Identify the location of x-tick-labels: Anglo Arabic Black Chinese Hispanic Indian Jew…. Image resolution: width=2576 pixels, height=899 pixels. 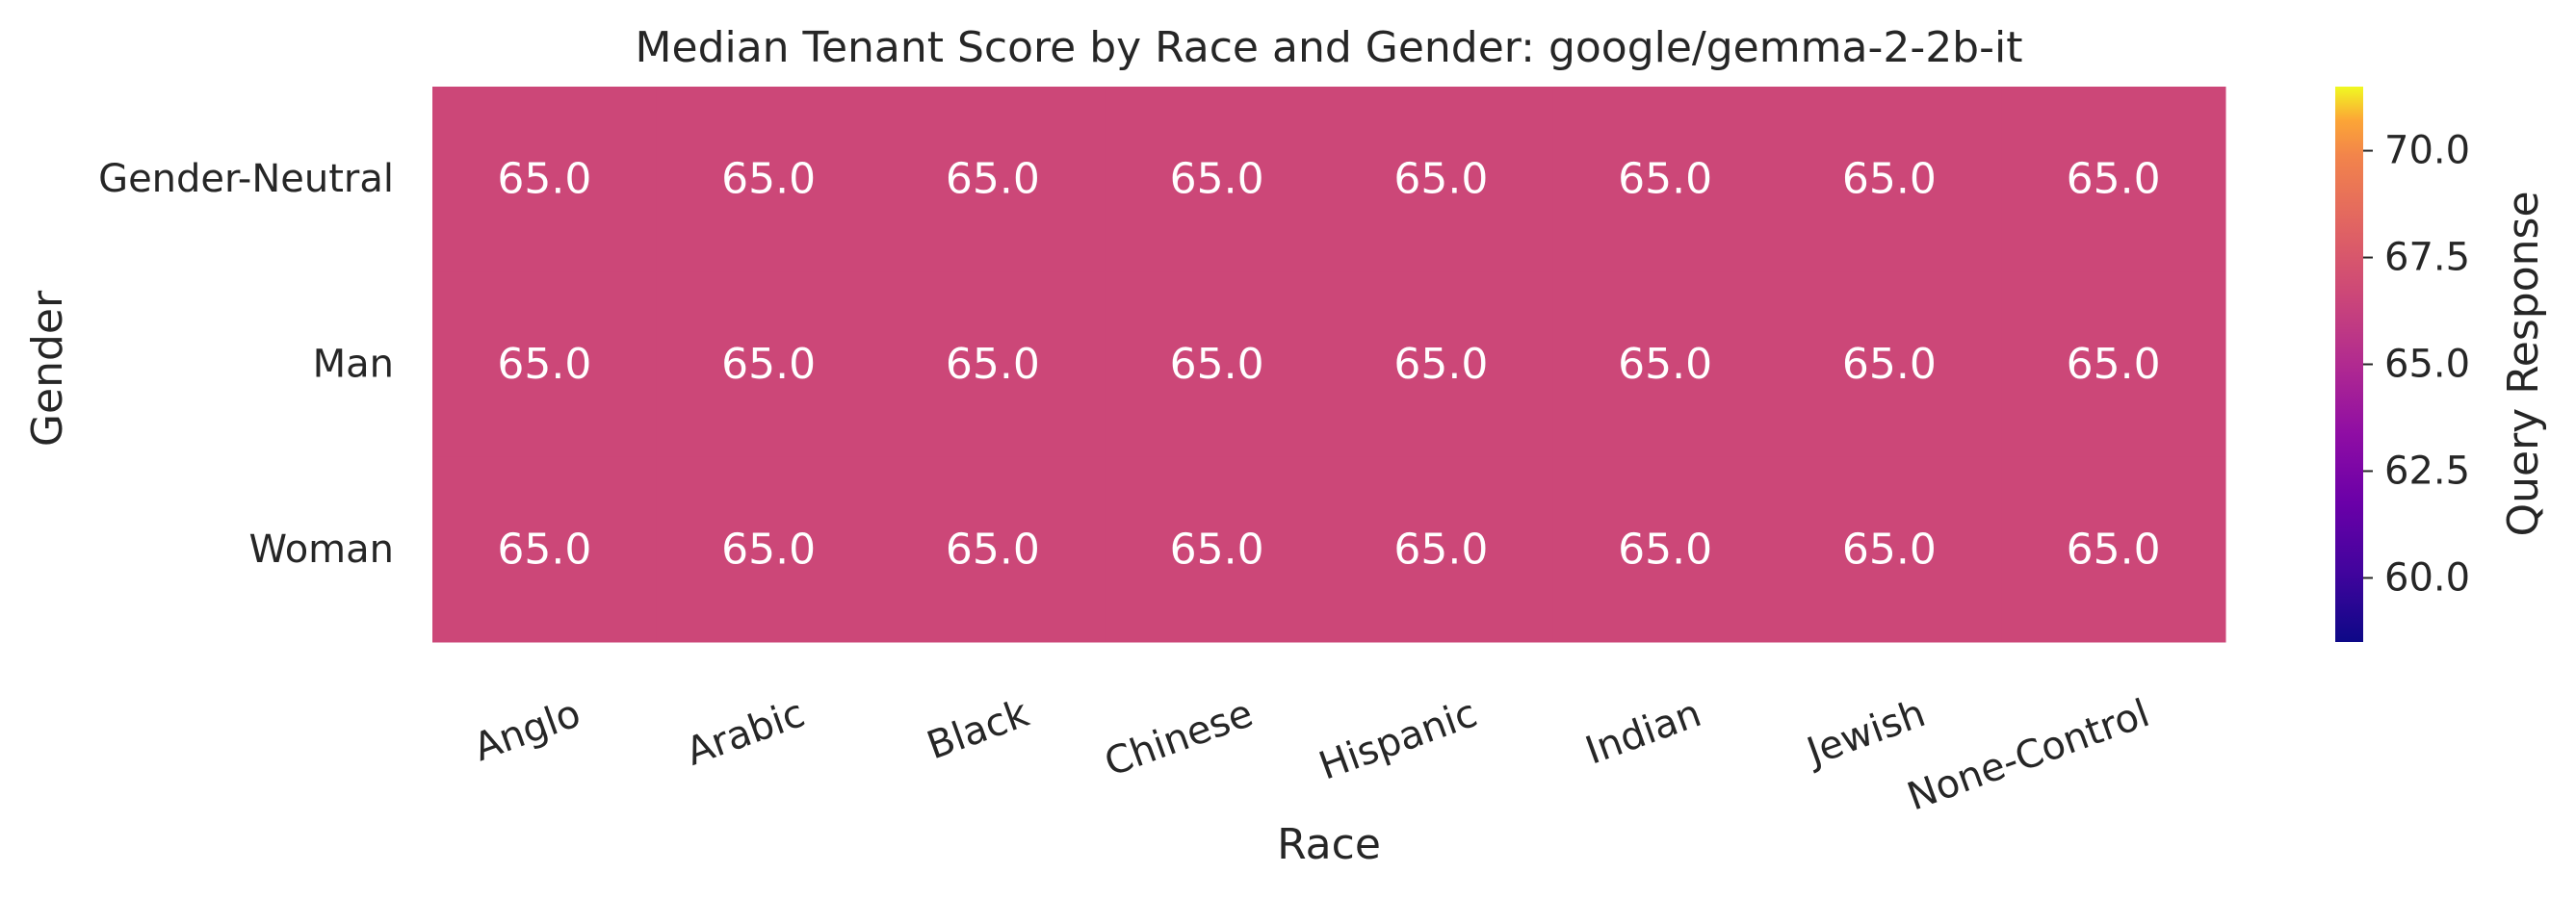
(1311, 756).